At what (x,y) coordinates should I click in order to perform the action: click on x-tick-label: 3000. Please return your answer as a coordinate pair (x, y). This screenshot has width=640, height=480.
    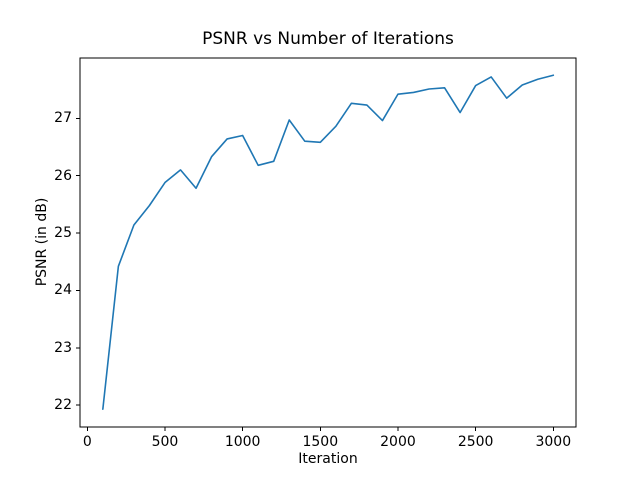
    Looking at the image, I should click on (553, 442).